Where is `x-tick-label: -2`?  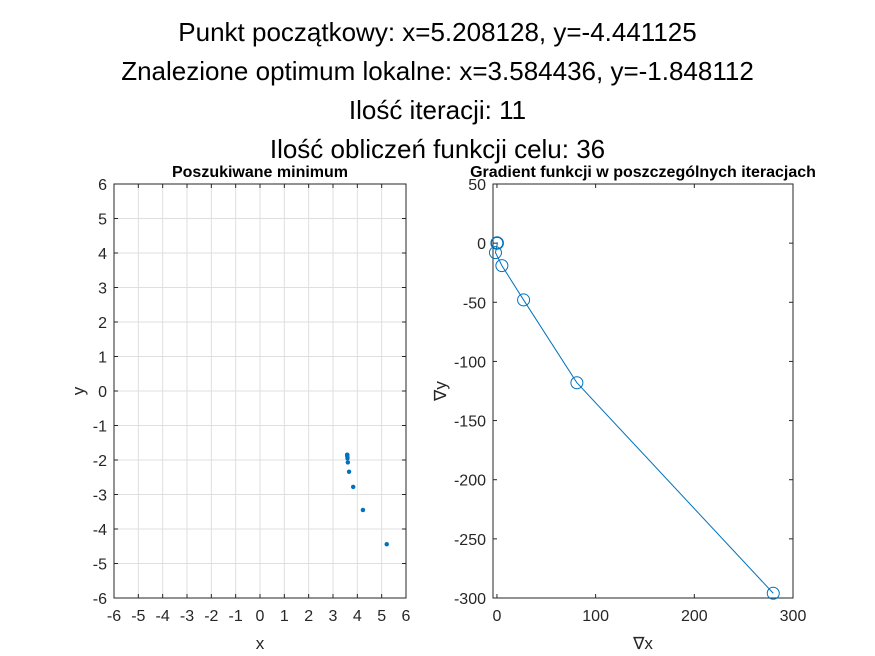 x-tick-label: -2 is located at coordinates (211, 616).